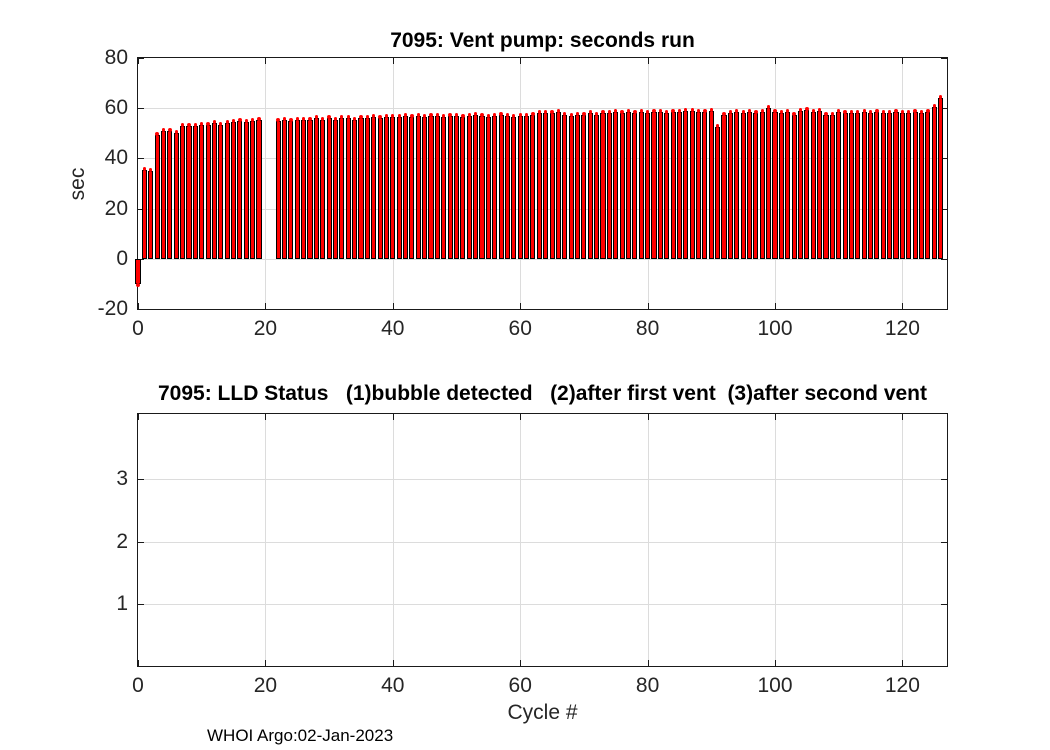 The height and width of the screenshot is (750, 1050). Describe the element at coordinates (112, 308) in the screenshot. I see `y-tick-label: -20` at that location.